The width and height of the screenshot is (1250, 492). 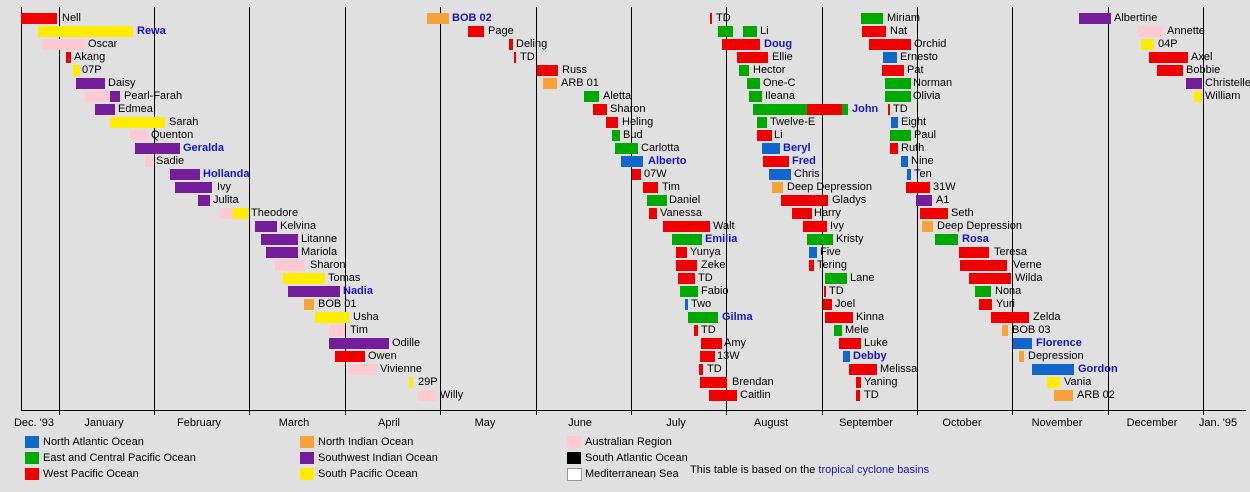 I want to click on tropical-cyclone-basins-link: tropical cyclone basins, so click(x=874, y=470).